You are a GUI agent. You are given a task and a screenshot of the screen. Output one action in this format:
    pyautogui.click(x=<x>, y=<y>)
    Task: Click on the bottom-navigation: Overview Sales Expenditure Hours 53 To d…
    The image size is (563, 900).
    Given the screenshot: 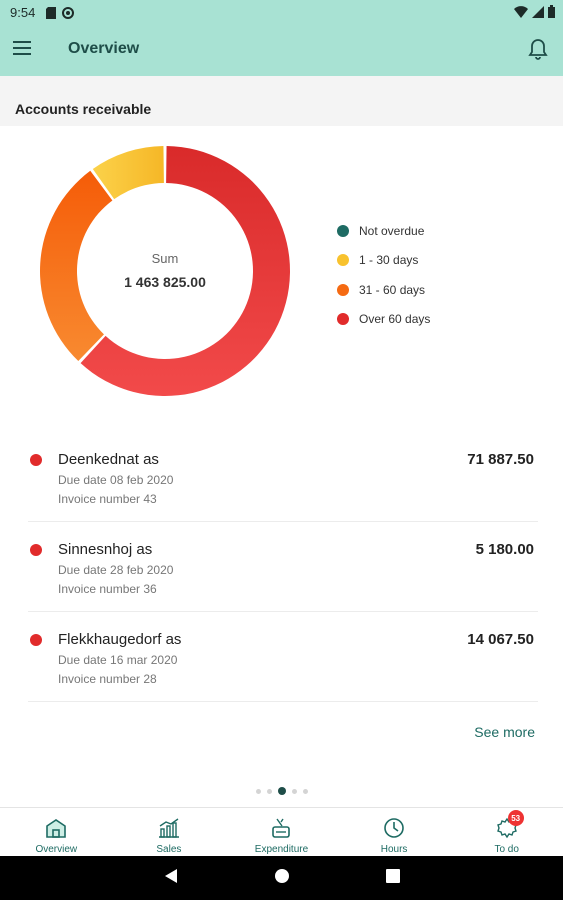 What is the action you would take?
    pyautogui.click(x=281, y=831)
    